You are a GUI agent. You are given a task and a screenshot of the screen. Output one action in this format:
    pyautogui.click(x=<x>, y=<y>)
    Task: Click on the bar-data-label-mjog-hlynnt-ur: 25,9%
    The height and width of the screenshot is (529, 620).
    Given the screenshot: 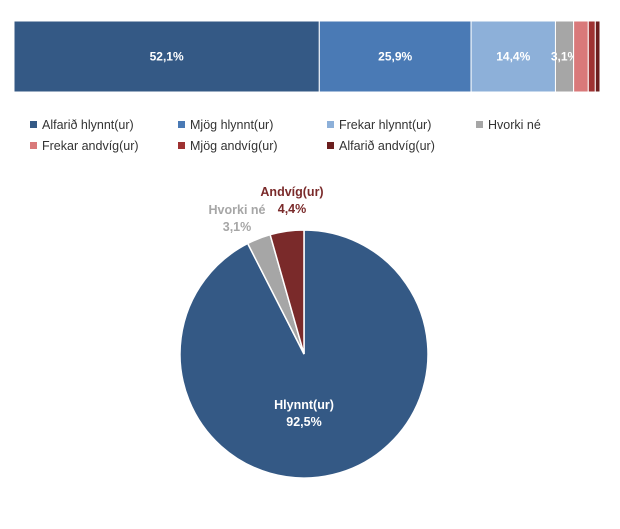 What is the action you would take?
    pyautogui.click(x=395, y=57)
    